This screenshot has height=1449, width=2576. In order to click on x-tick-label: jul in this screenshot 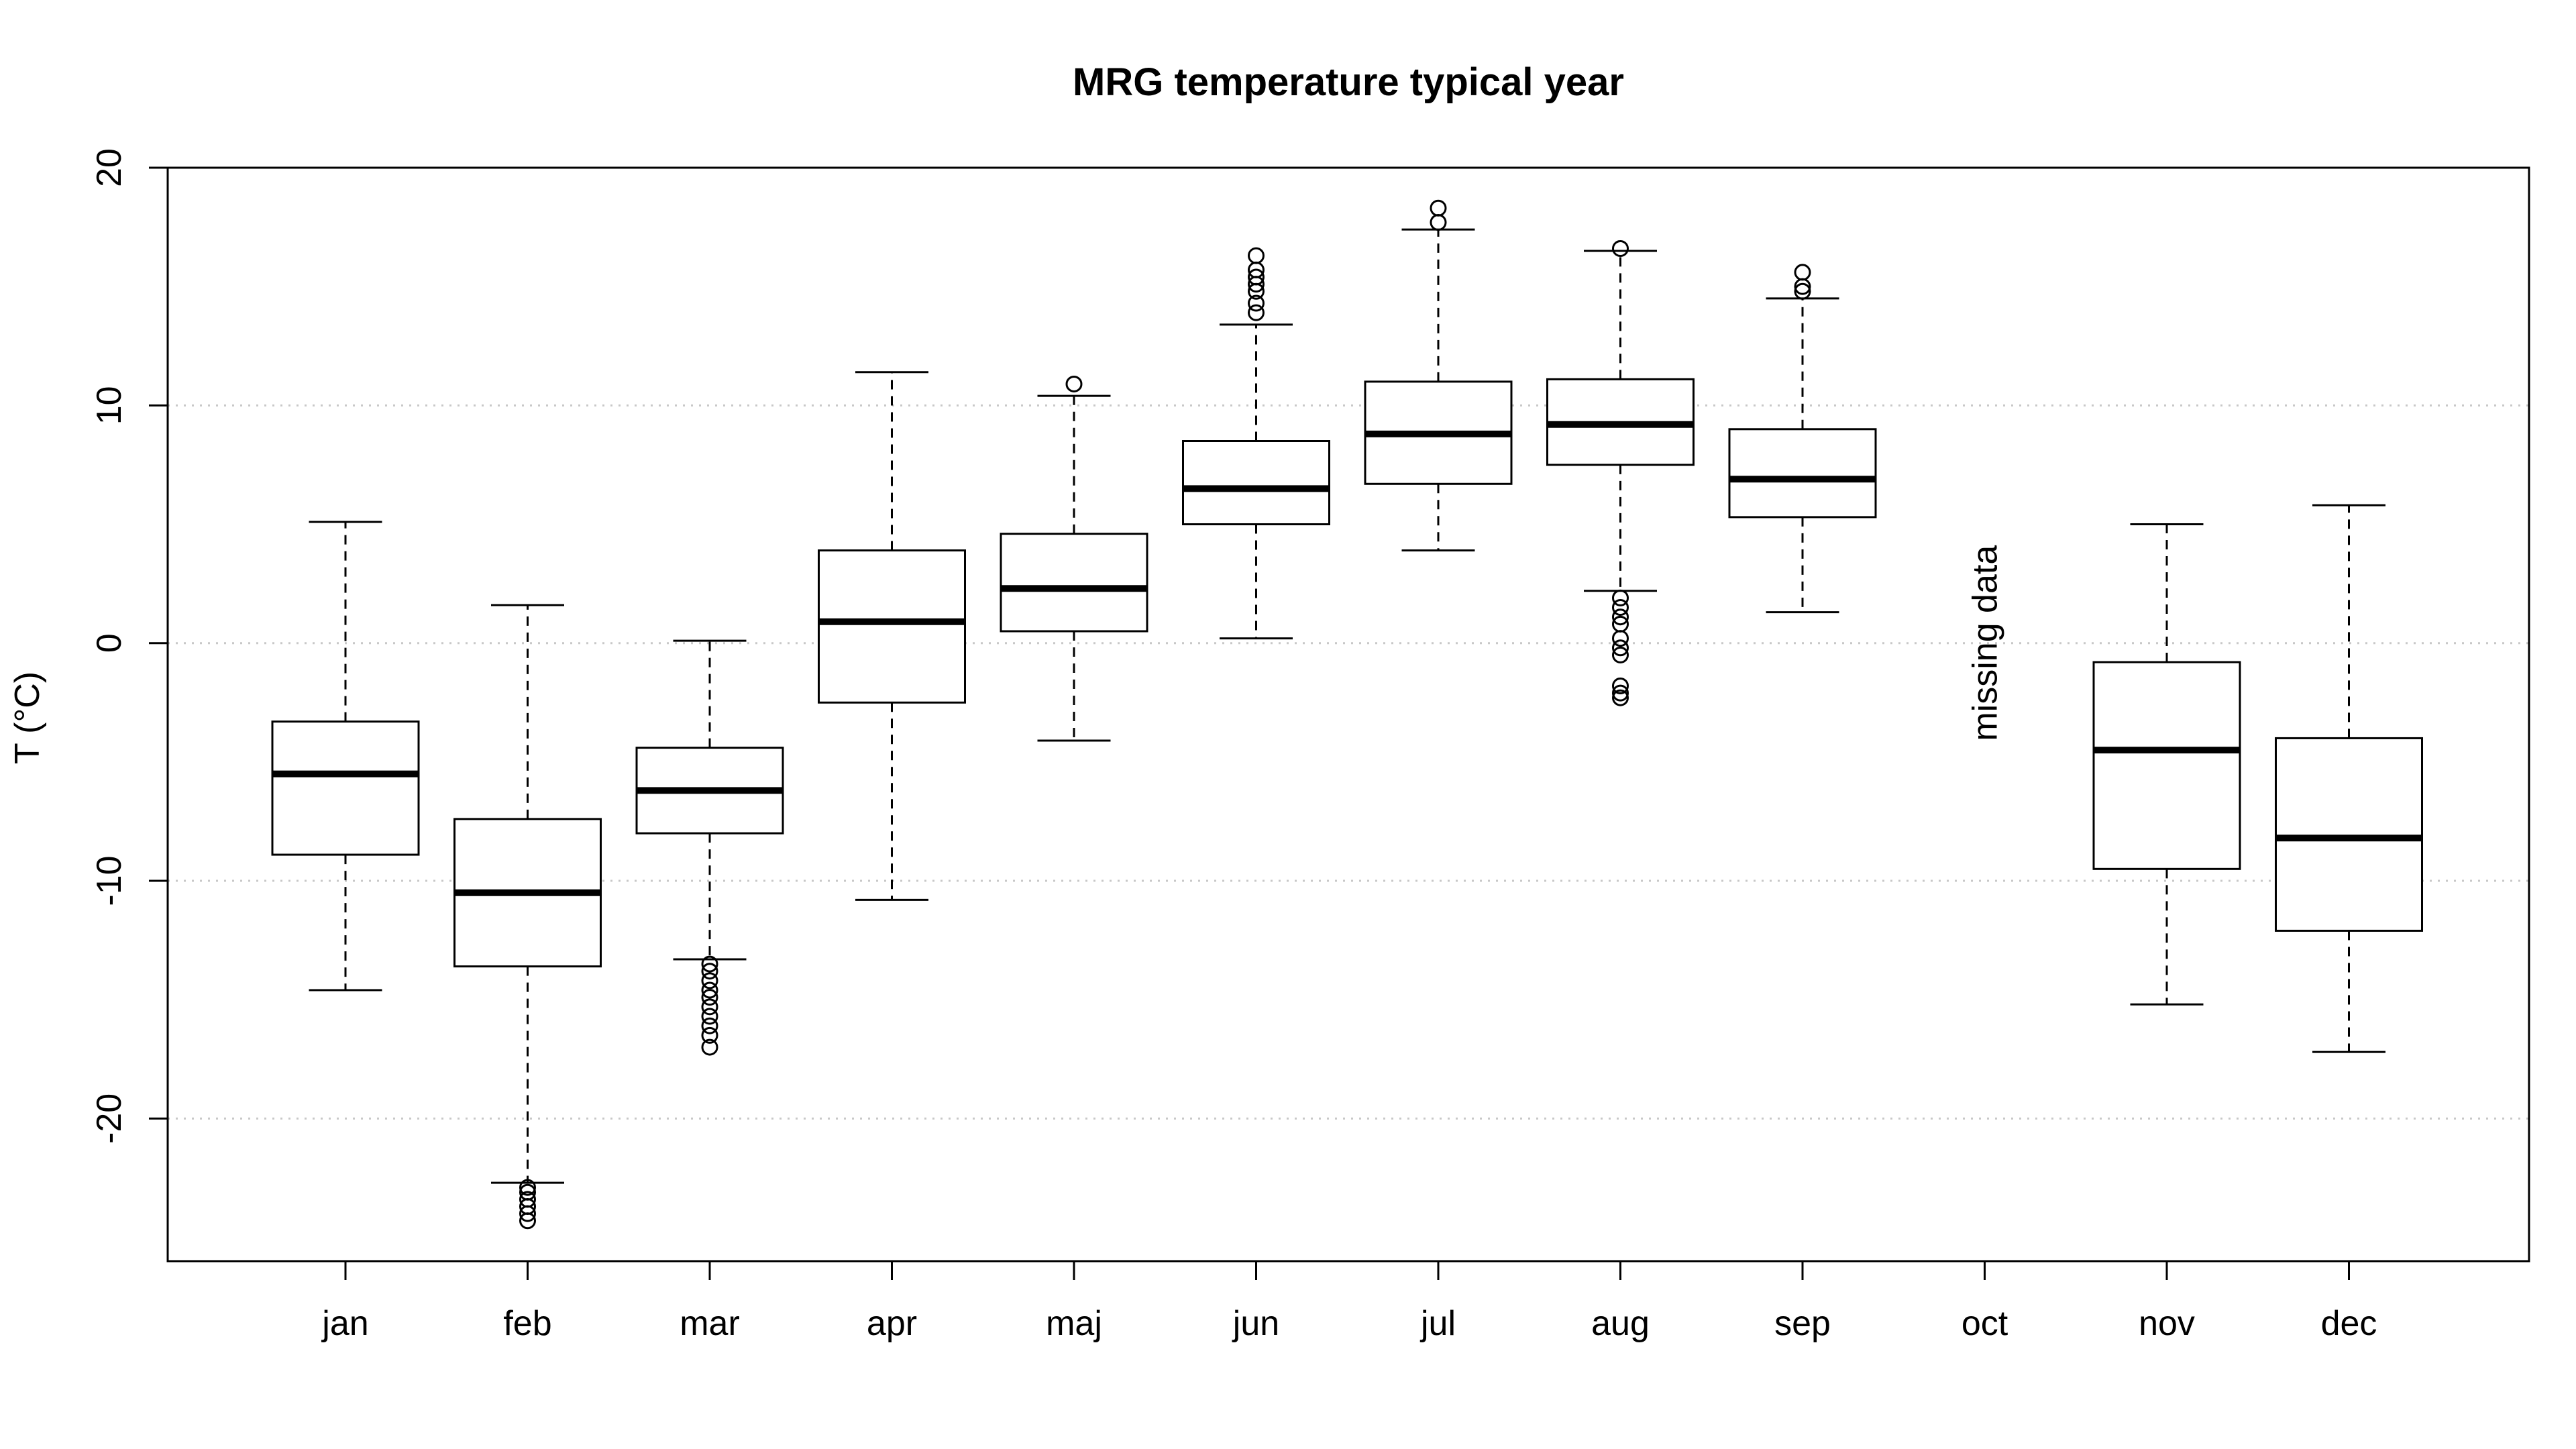, I will do `click(1437, 1323)`.